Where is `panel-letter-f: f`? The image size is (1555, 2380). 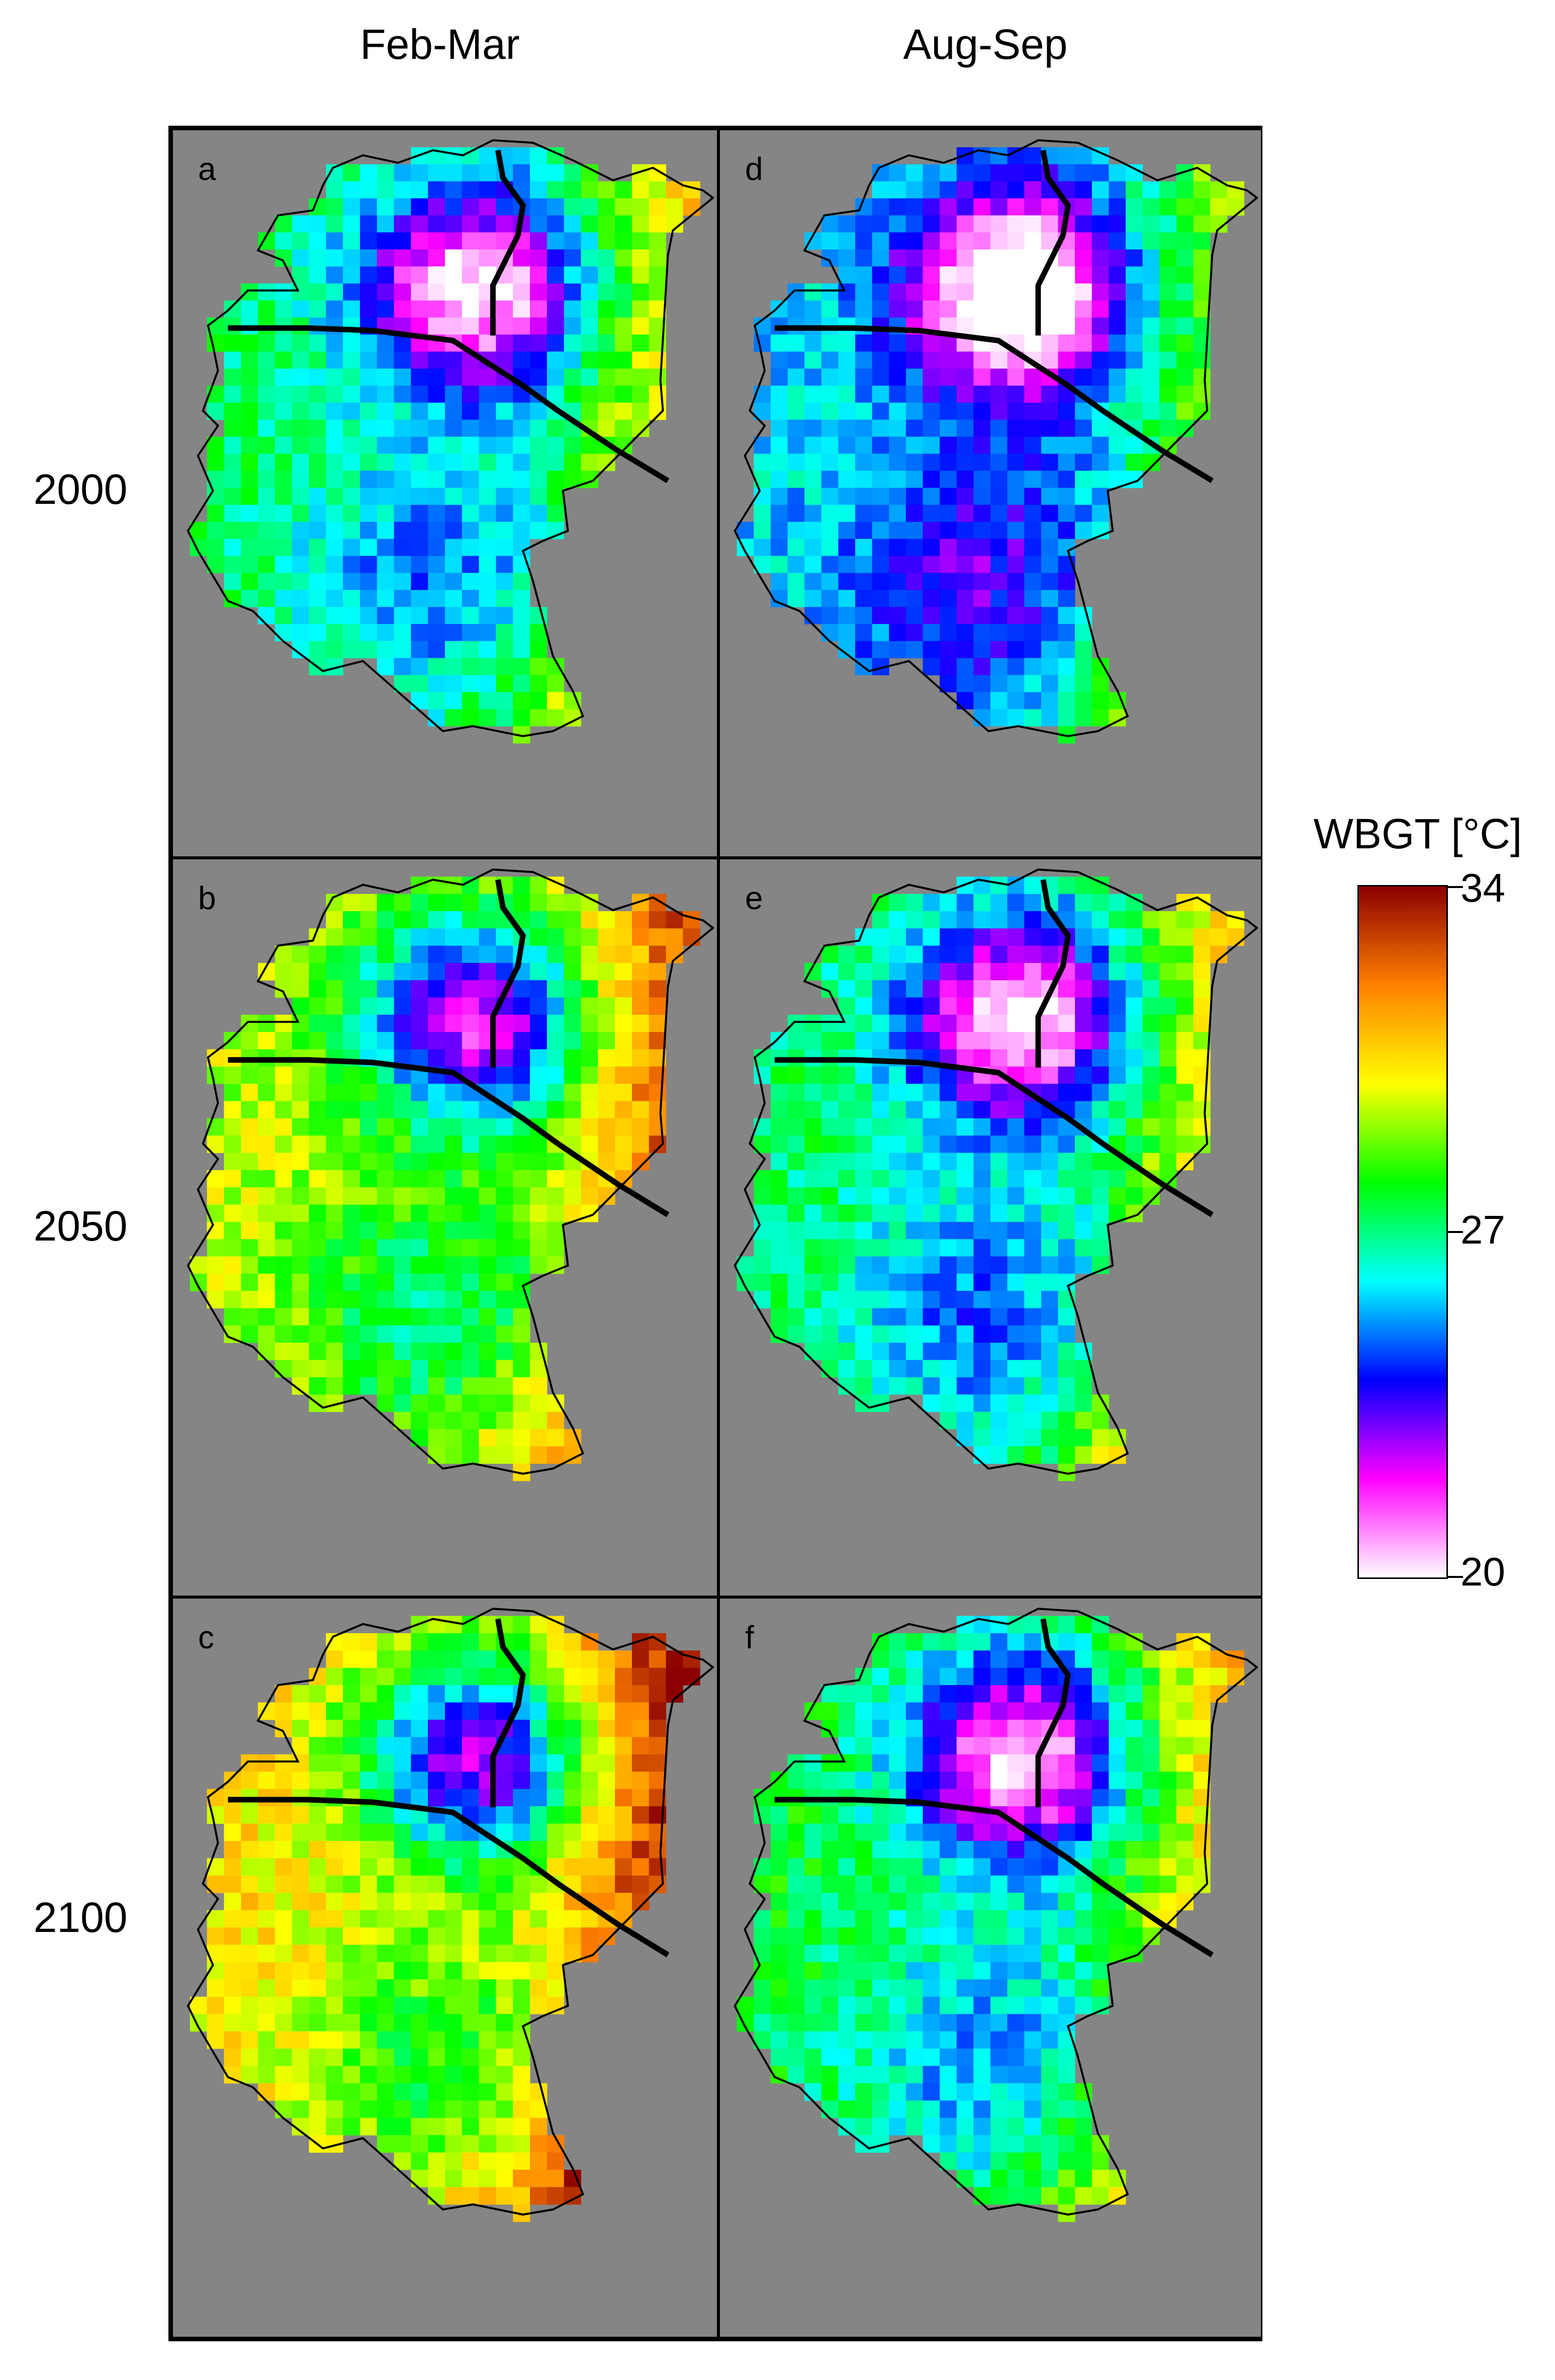
panel-letter-f: f is located at coordinates (749, 1637).